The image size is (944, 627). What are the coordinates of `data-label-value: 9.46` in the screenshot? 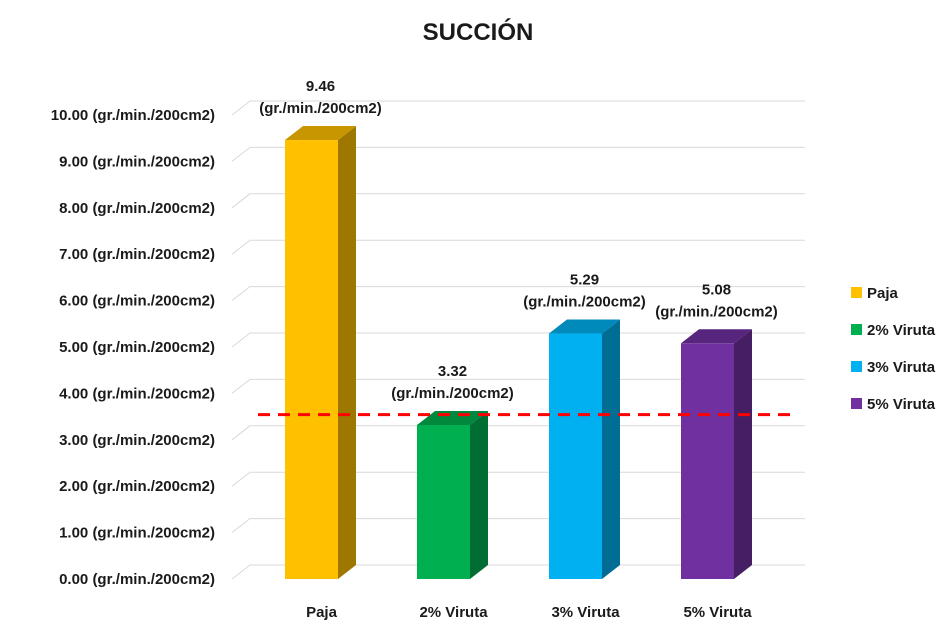 It's located at (320, 86).